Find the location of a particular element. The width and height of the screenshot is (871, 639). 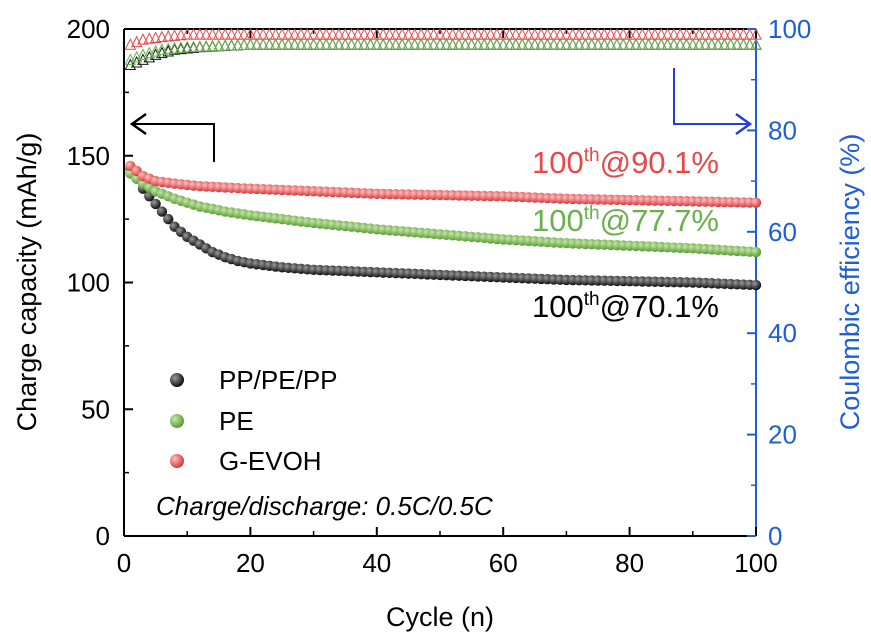

x-tick-label: 100 is located at coordinates (755, 563).